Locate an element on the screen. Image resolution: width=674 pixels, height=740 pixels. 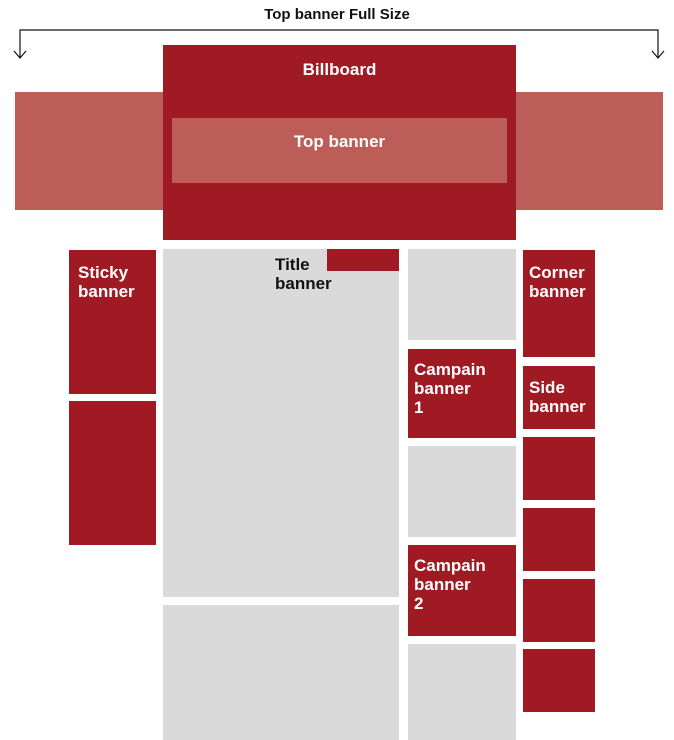
campaign-banner-1-label: Campain banner 1 is located at coordinates (450, 388).